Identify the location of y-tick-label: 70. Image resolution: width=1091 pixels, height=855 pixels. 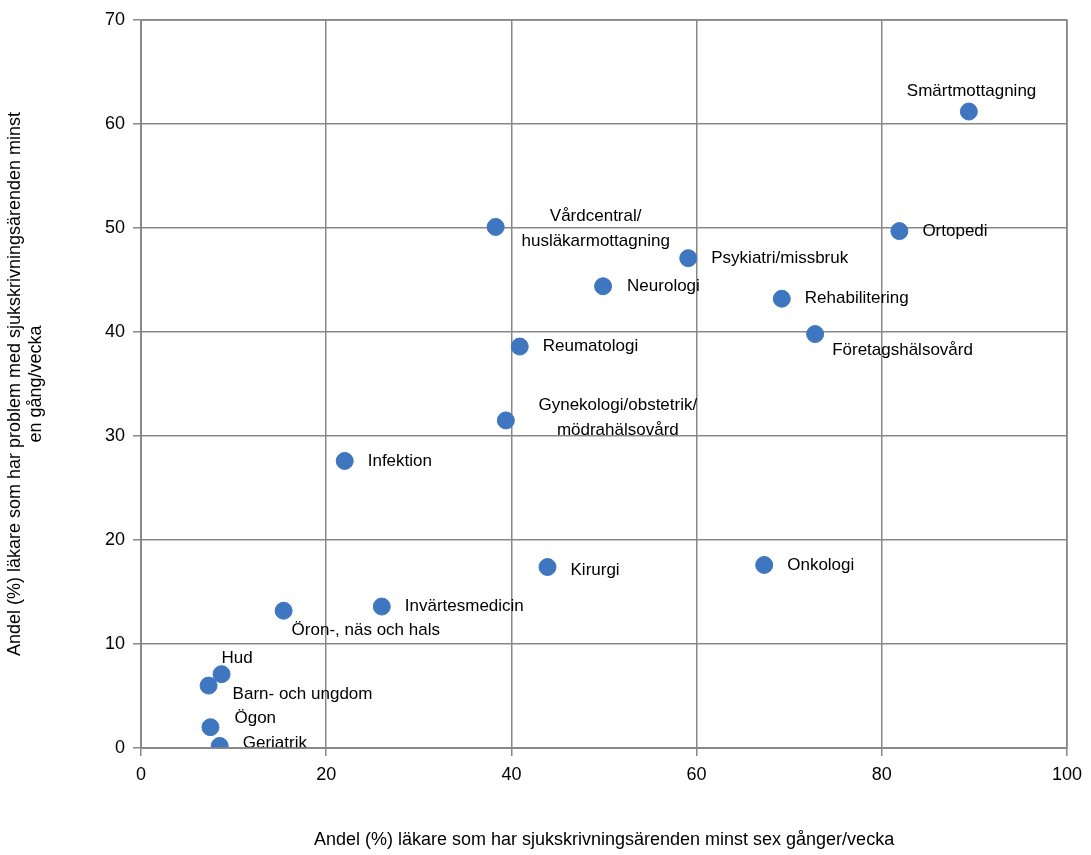
(114, 18).